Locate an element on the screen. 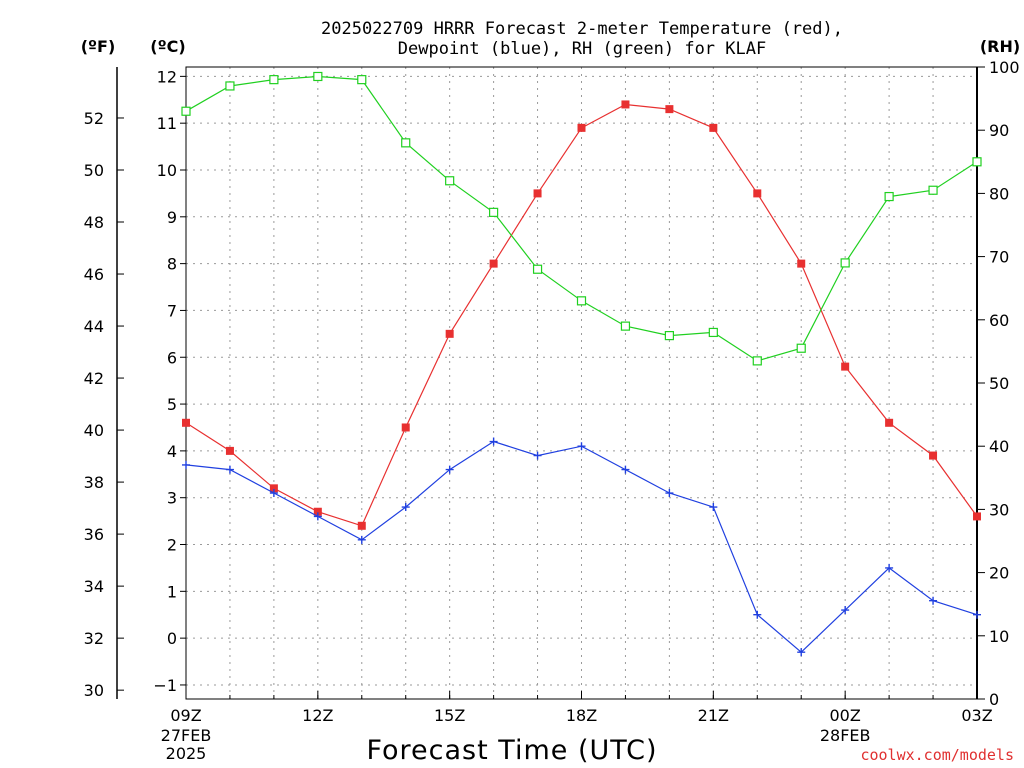  celsius-tick-label: 11 is located at coordinates (167, 123).